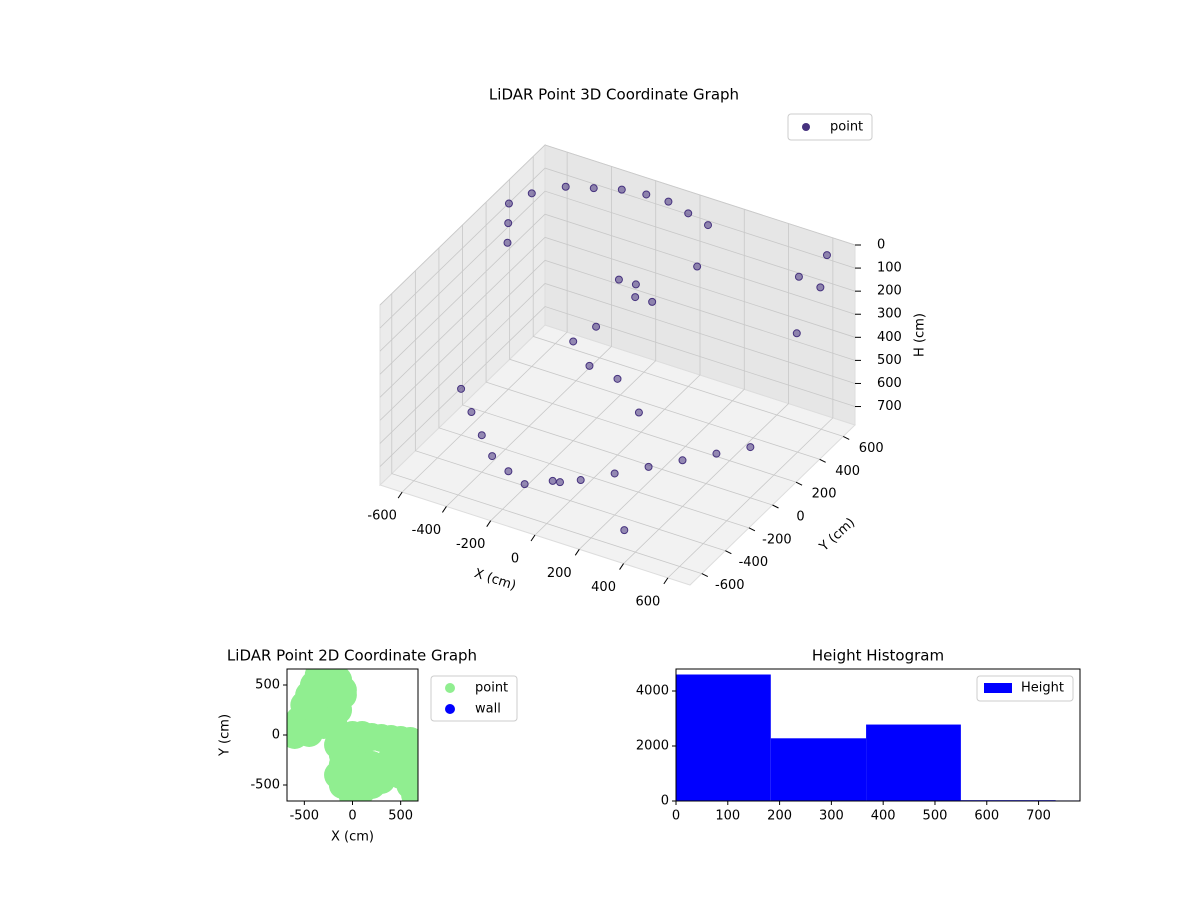 This screenshot has height=900, width=1200. I want to click on y-tick-label: 600, so click(871, 448).